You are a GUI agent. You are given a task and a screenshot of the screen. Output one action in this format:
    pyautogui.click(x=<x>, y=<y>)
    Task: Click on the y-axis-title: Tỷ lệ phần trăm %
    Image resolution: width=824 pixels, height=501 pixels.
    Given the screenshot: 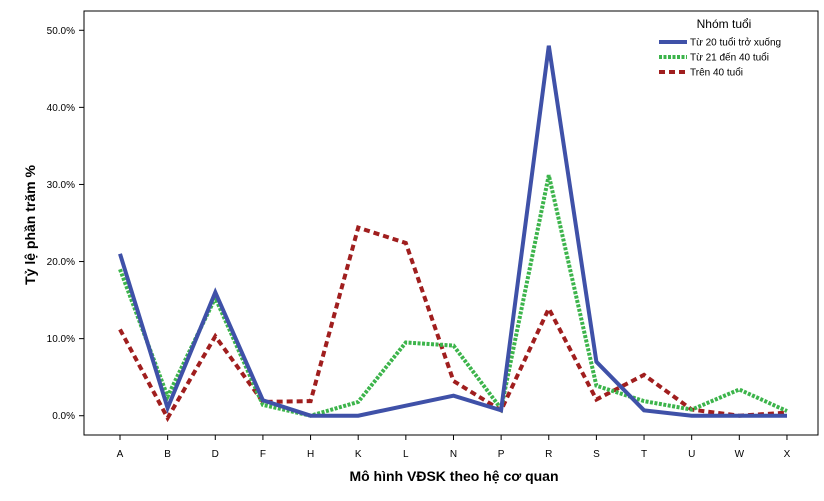 What is the action you would take?
    pyautogui.click(x=30, y=225)
    